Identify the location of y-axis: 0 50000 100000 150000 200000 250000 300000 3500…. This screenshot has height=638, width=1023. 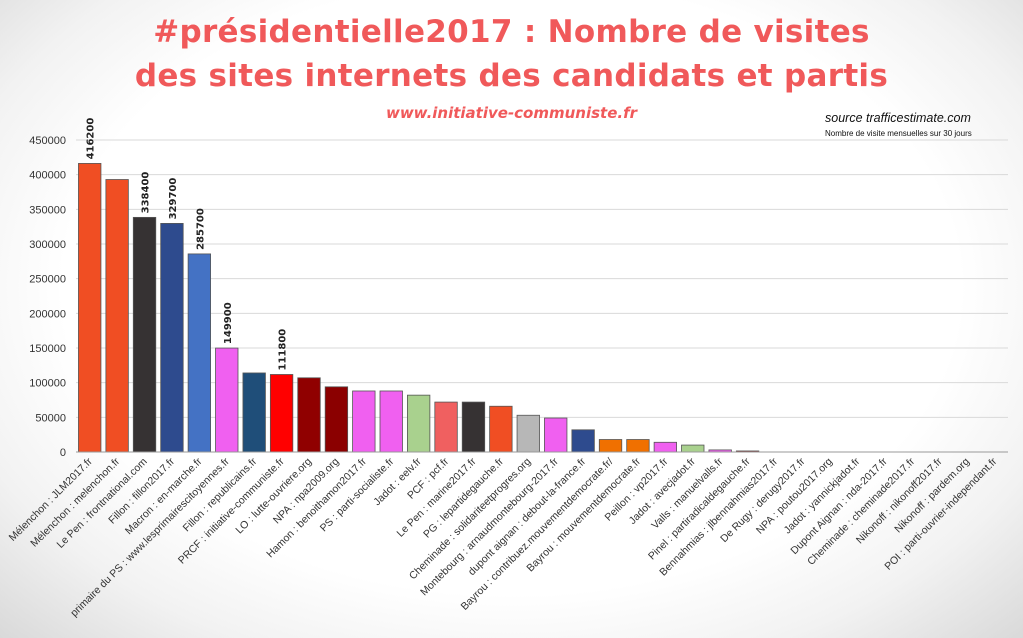
(47, 297).